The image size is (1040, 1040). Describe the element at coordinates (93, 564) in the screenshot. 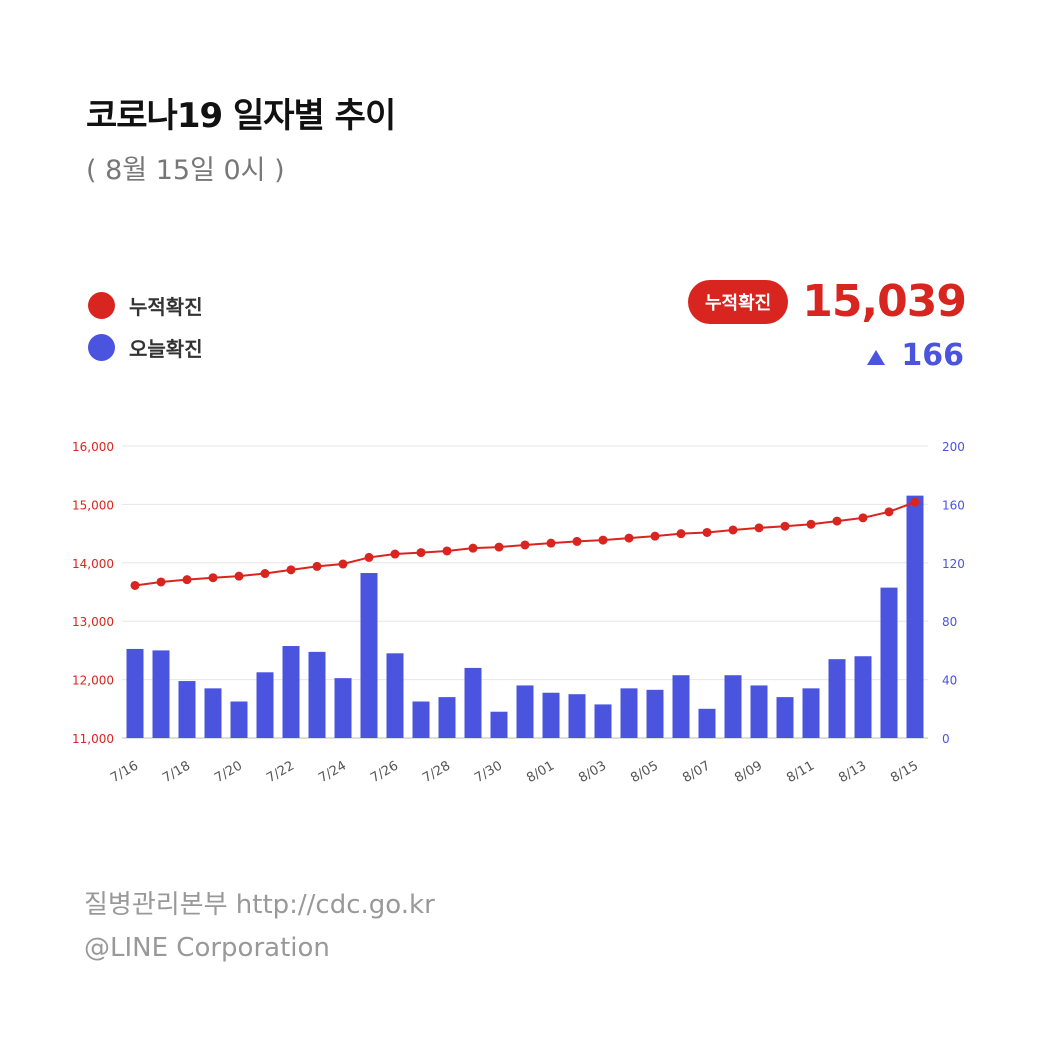

I see `y-left-tick-label: 14,000` at that location.